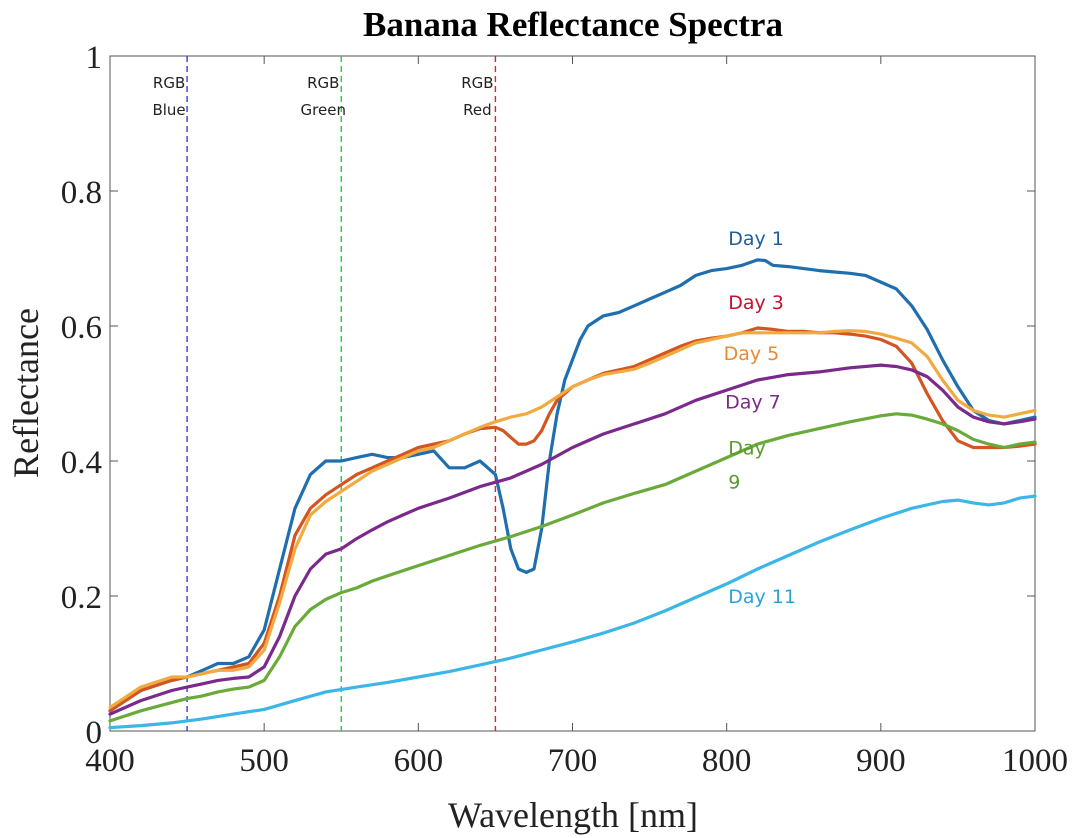 This screenshot has width=1090, height=838. Describe the element at coordinates (881, 761) in the screenshot. I see `x-tick-label: 900` at that location.